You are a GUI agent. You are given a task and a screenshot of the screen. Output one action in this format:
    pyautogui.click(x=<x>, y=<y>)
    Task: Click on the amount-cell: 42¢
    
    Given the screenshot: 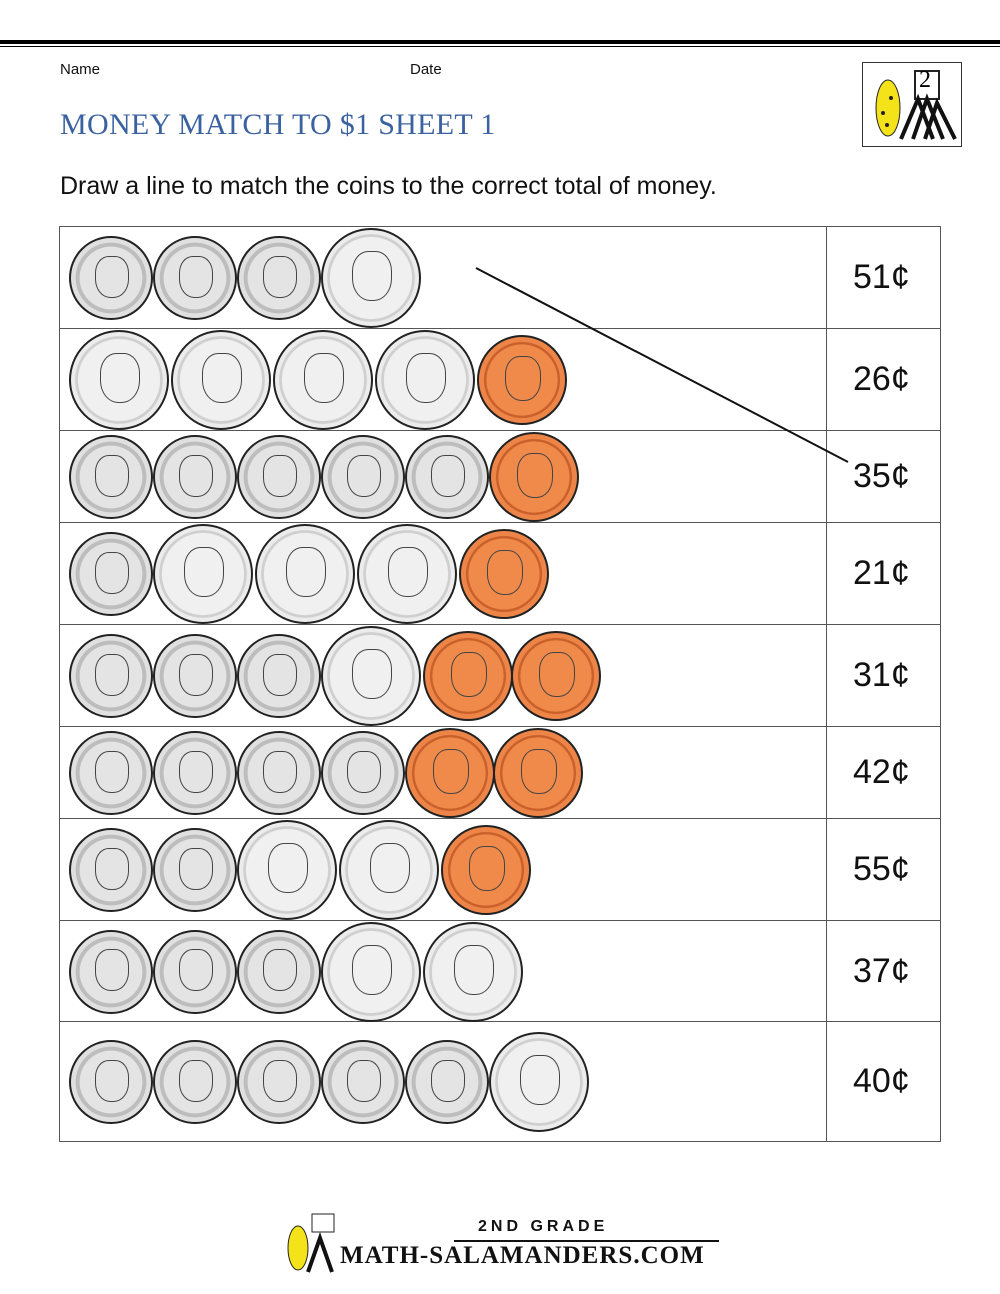 What is the action you would take?
    pyautogui.click(x=883, y=772)
    